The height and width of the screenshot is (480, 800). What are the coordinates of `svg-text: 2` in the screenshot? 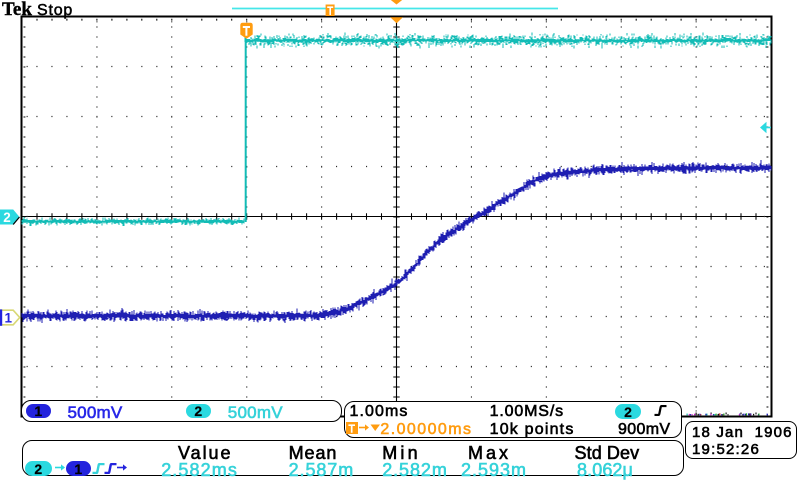 It's located at (7, 217).